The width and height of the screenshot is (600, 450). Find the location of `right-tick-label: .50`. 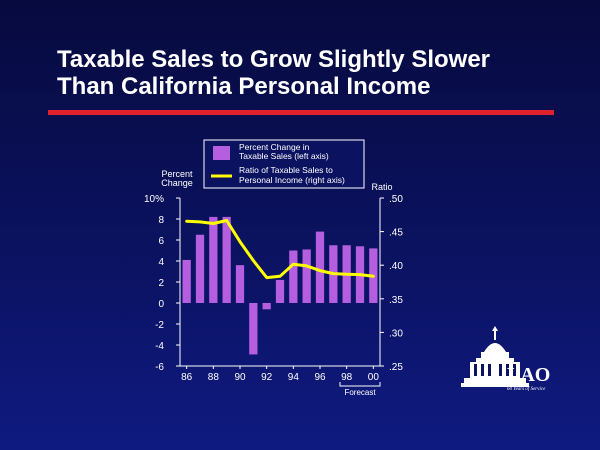

right-tick-label: .50 is located at coordinates (396, 199).